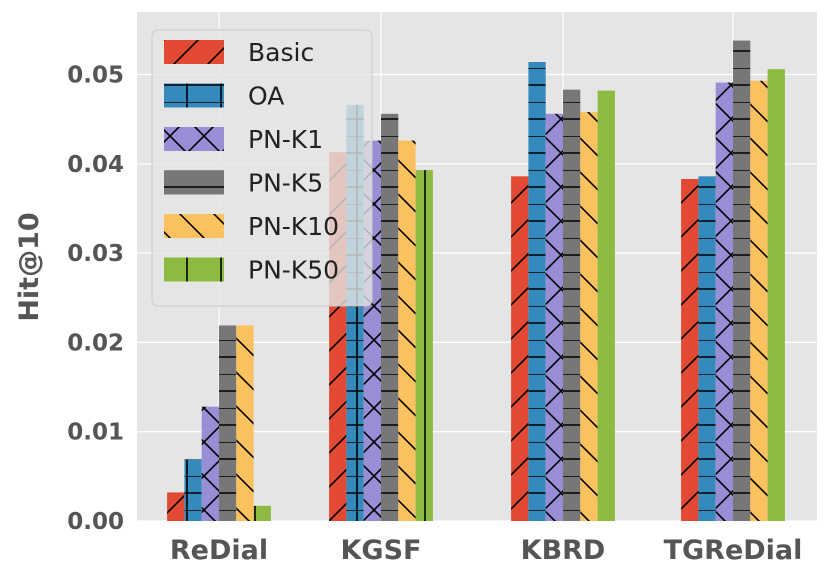 The image size is (831, 579). I want to click on bar-pn-k50-redial, so click(262, 513).